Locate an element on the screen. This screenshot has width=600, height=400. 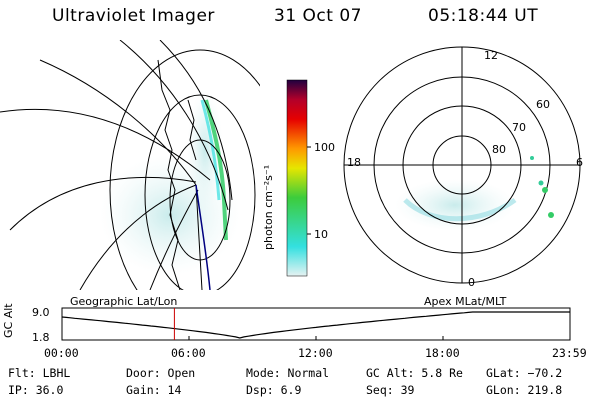
altitude-curve is located at coordinates (315, 325).